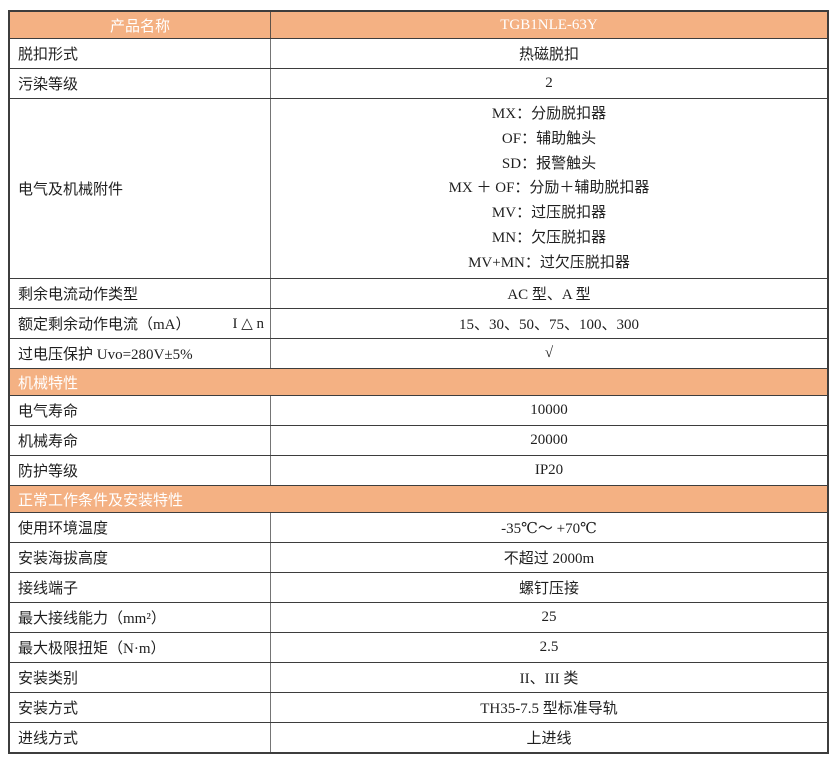  What do you see at coordinates (418, 678) in the screenshot?
I see `spec-row-installation-category: 安装类别 II、III 类` at bounding box center [418, 678].